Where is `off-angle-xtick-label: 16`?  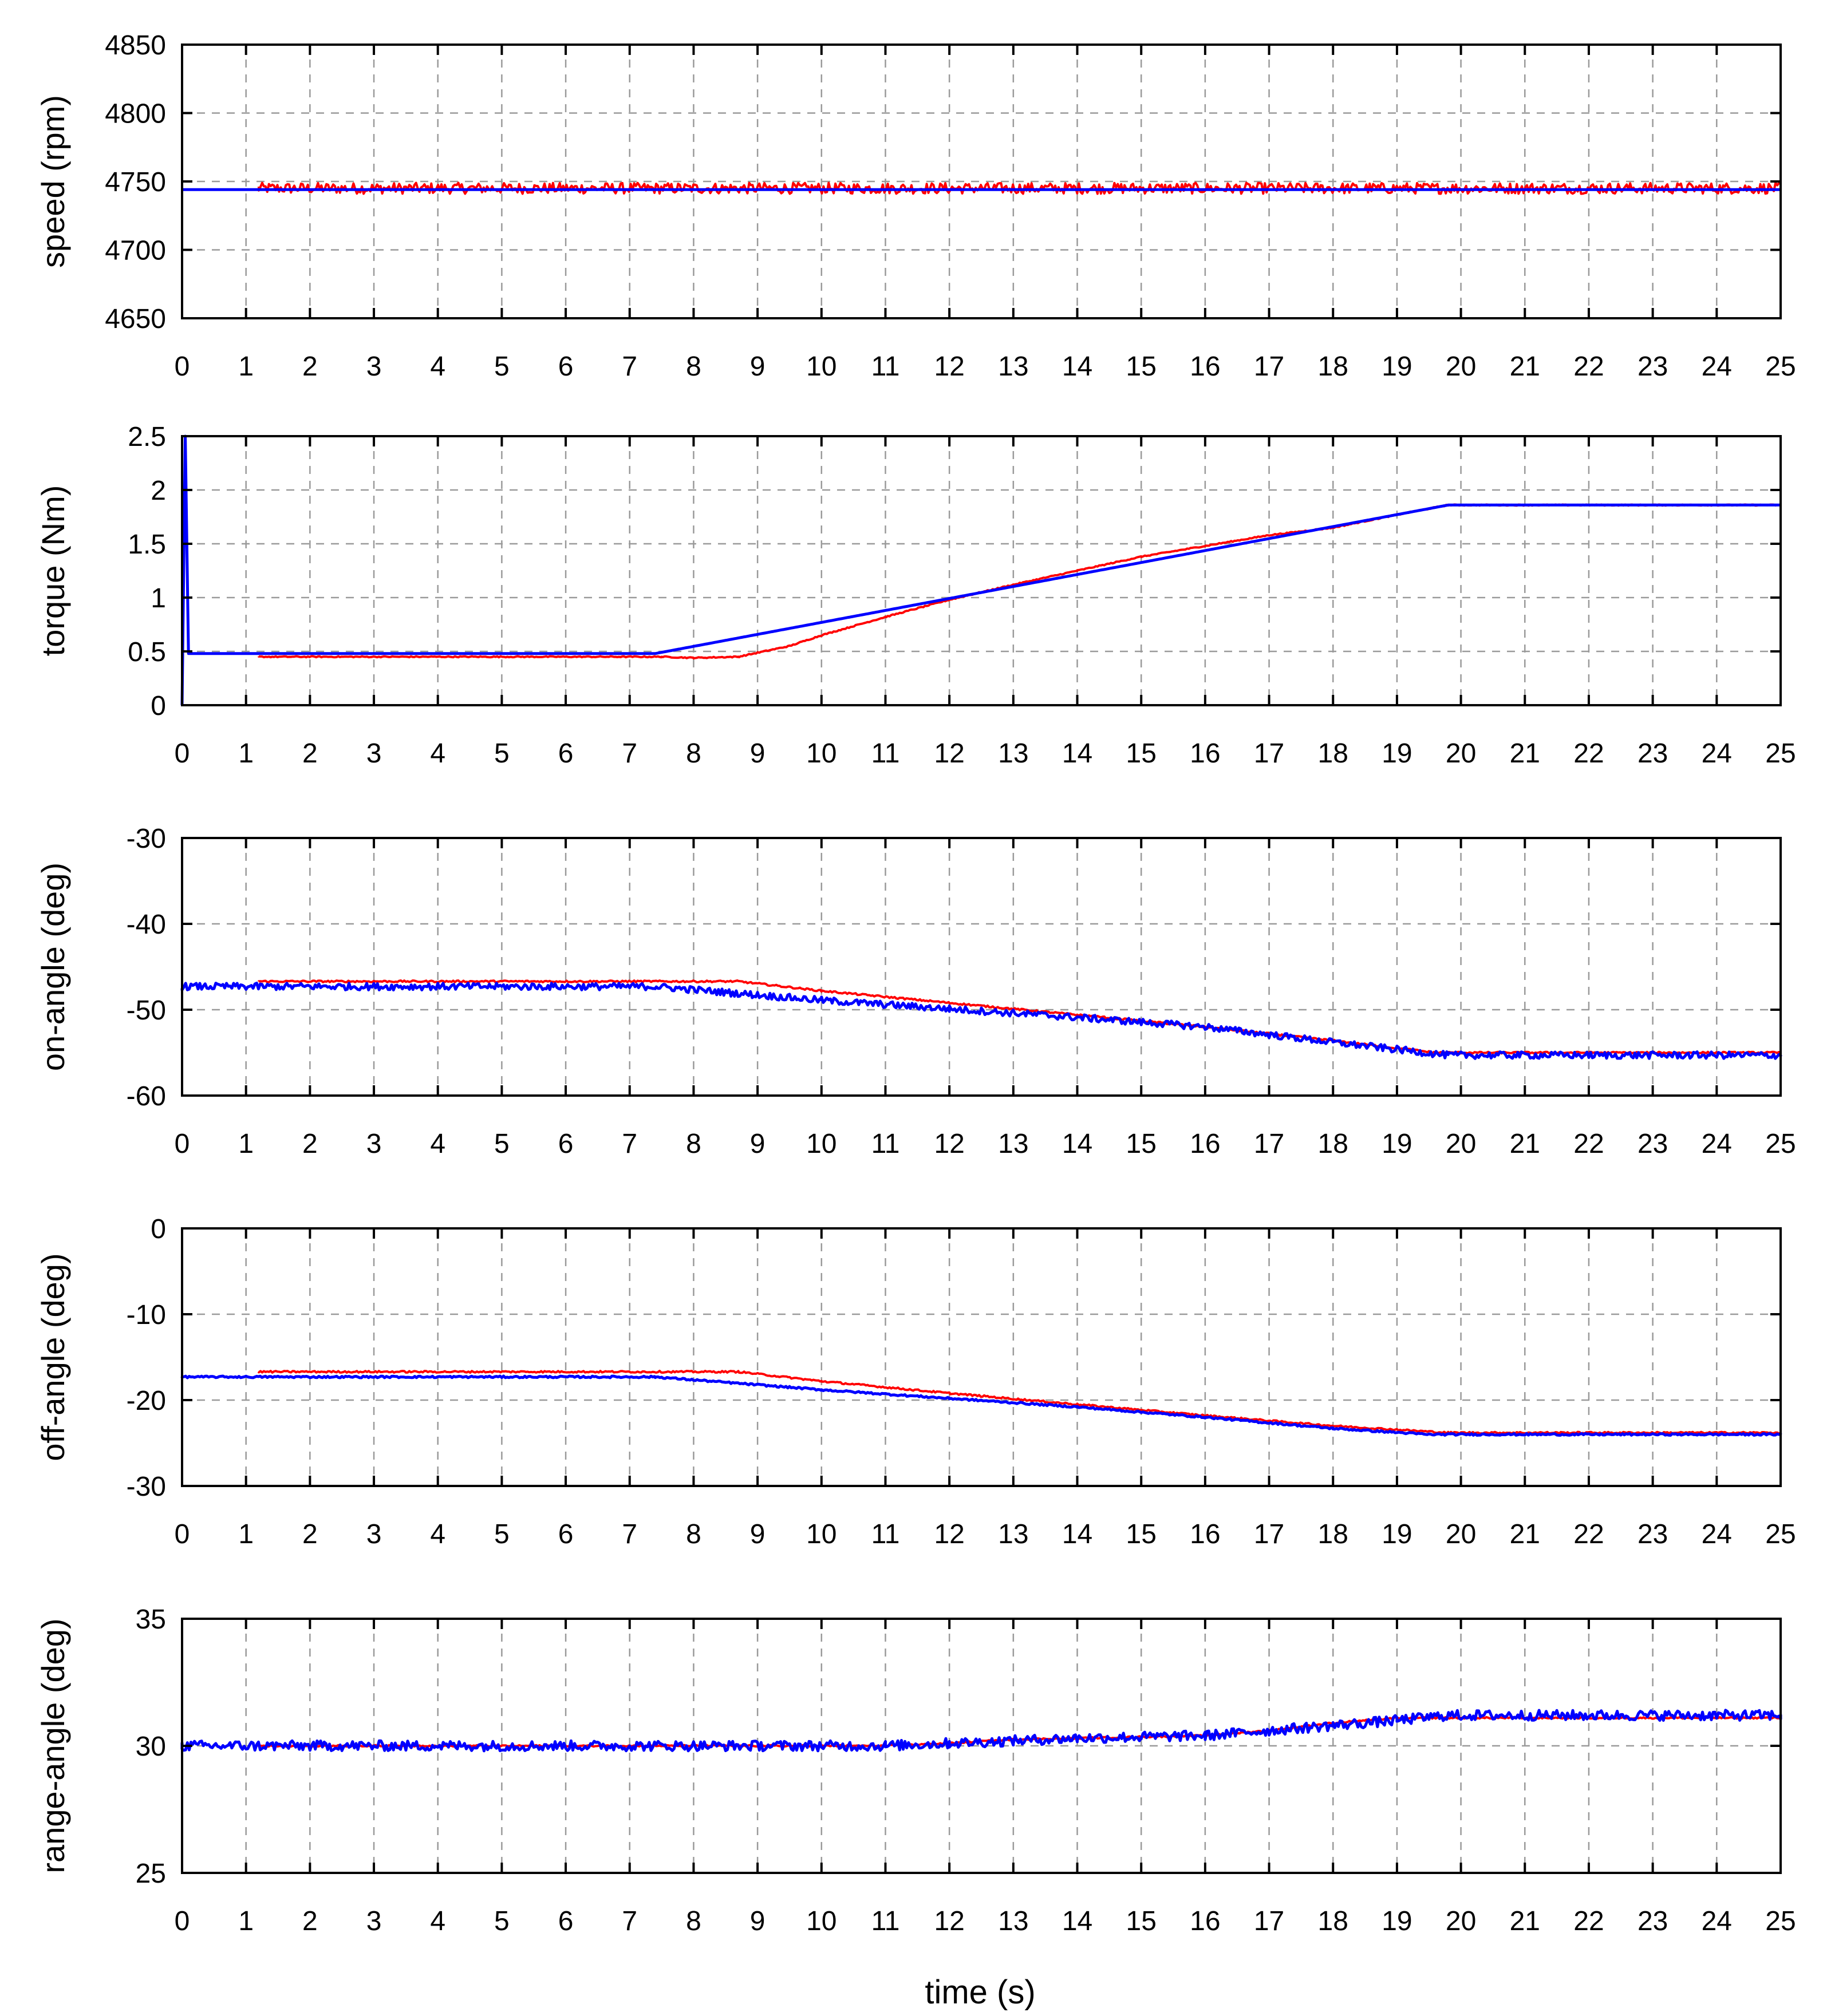 off-angle-xtick-label: 16 is located at coordinates (1205, 1534).